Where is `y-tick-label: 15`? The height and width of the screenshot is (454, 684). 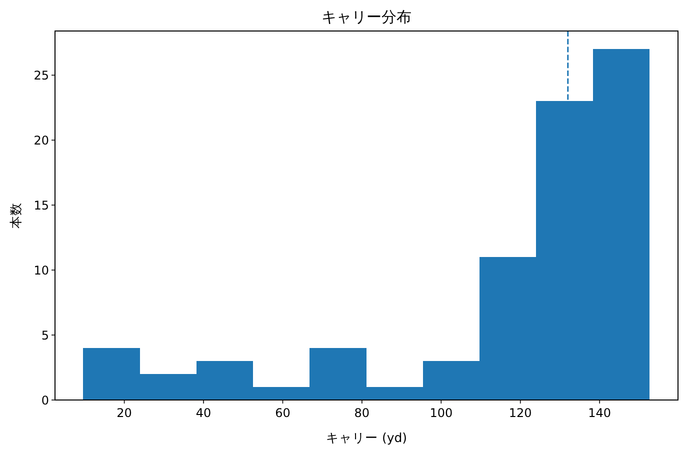
y-tick-label: 15 is located at coordinates (41, 205).